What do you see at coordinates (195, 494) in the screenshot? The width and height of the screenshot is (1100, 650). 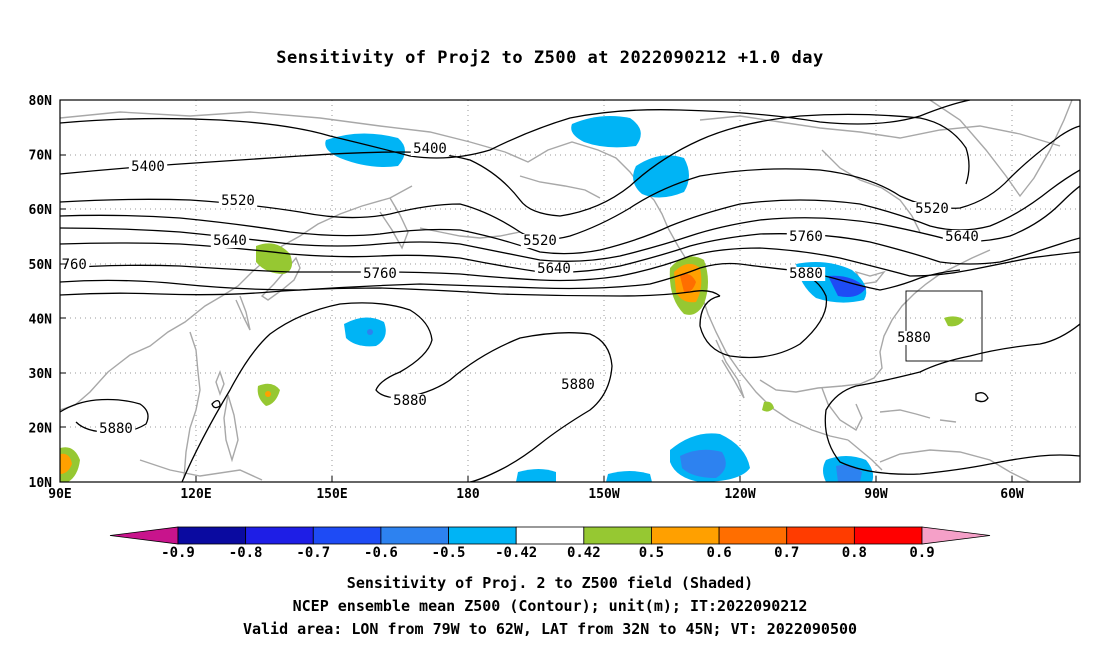 I see `longitude-label: 120E` at bounding box center [195, 494].